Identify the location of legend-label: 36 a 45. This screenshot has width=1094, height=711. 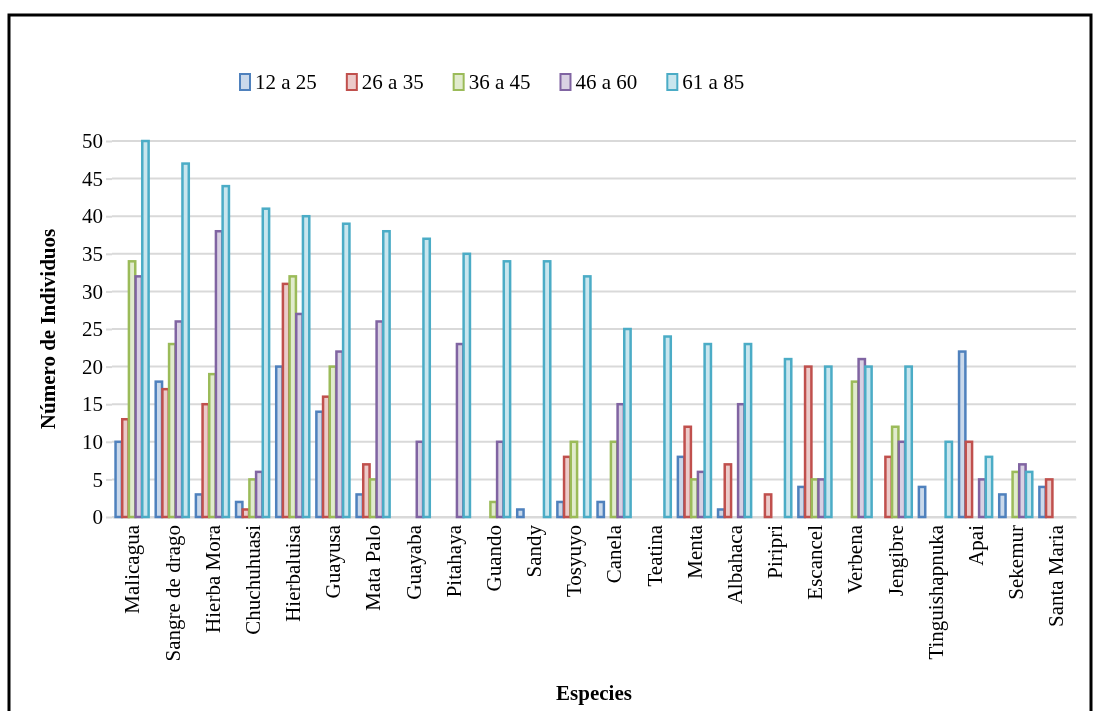
(499, 82).